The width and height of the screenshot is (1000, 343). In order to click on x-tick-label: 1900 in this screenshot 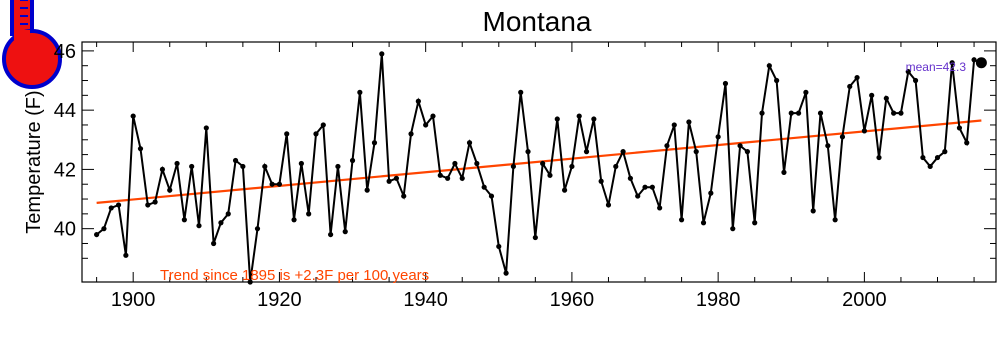, I will do `click(133, 300)`.